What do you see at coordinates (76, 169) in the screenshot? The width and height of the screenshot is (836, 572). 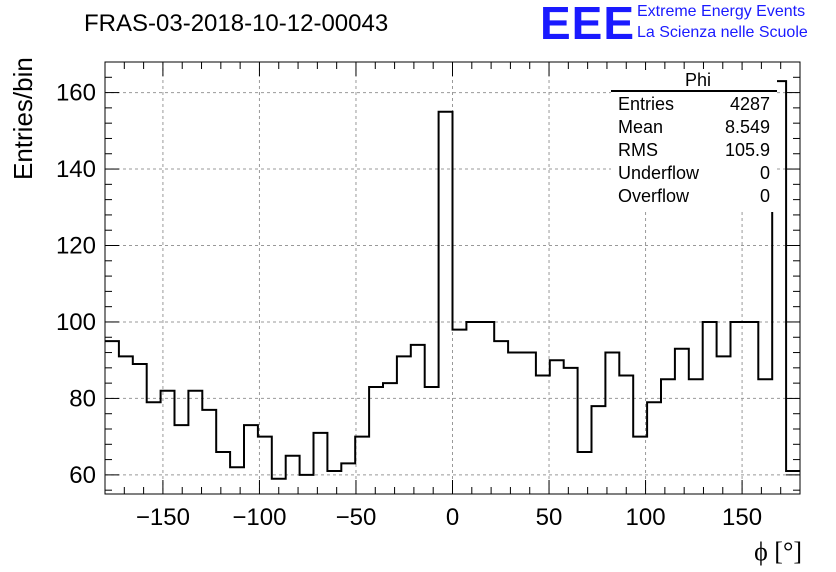 I see `y-tick-label: 140` at bounding box center [76, 169].